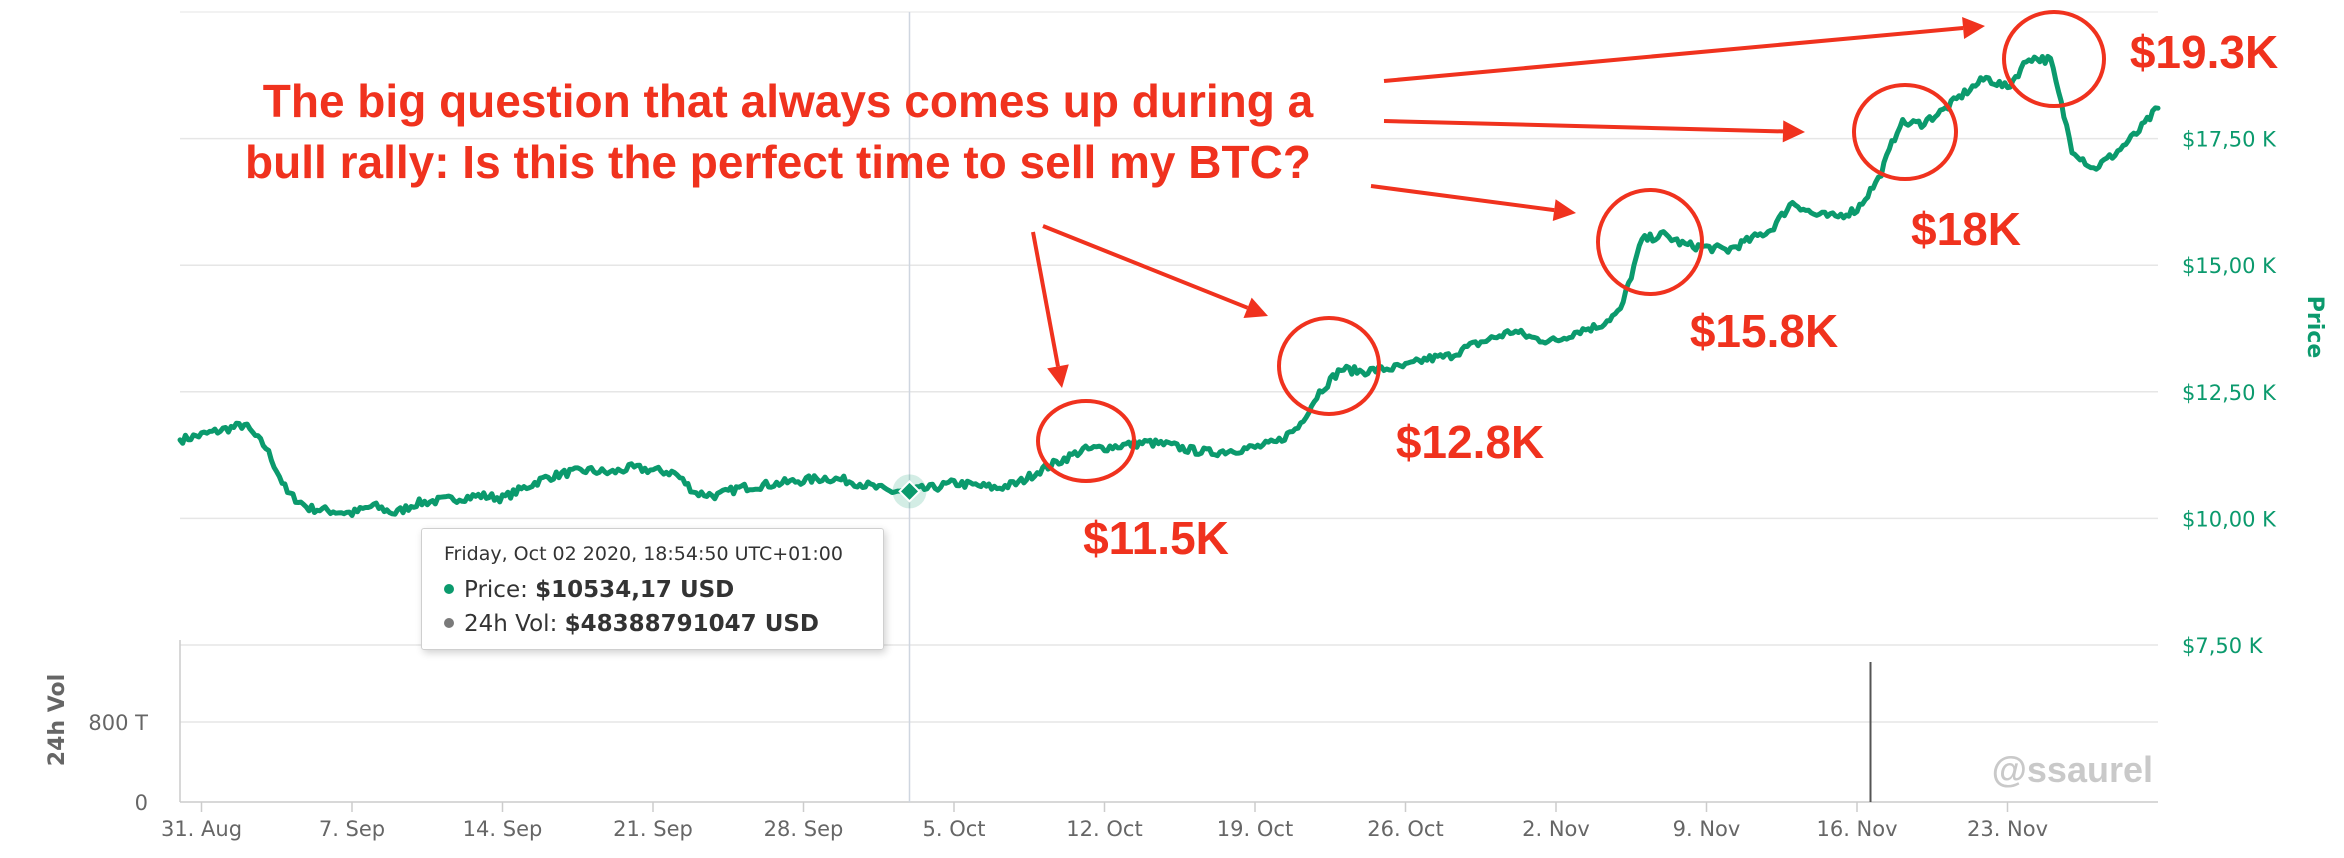  I want to click on arrow-to-15-8k, so click(1462, 198).